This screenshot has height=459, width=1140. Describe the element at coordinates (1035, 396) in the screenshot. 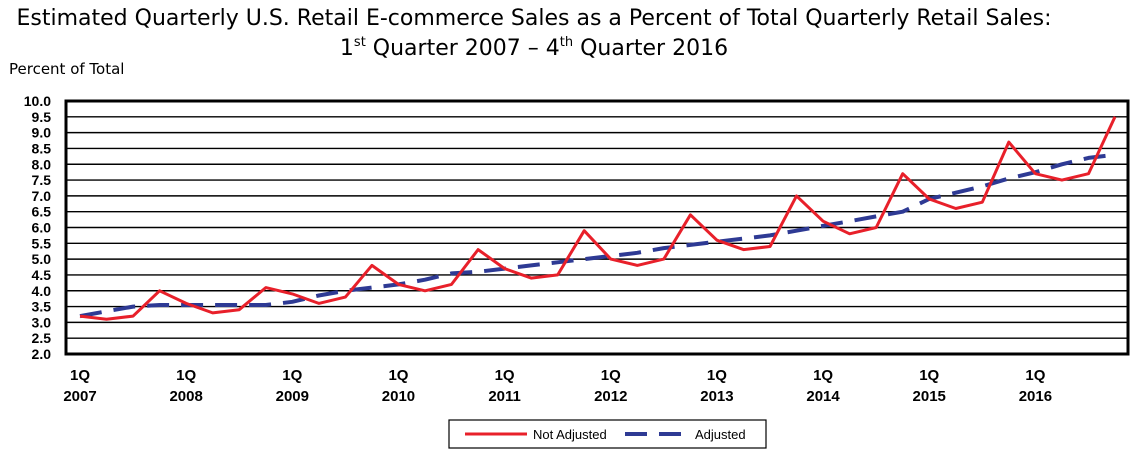

I see `x-tick-label-year: 2016` at that location.